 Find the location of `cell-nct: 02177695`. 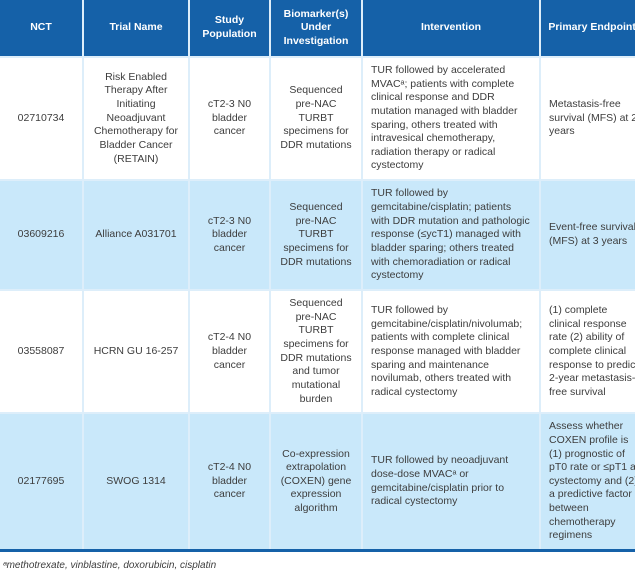

cell-nct: 02177695 is located at coordinates (41, 482).